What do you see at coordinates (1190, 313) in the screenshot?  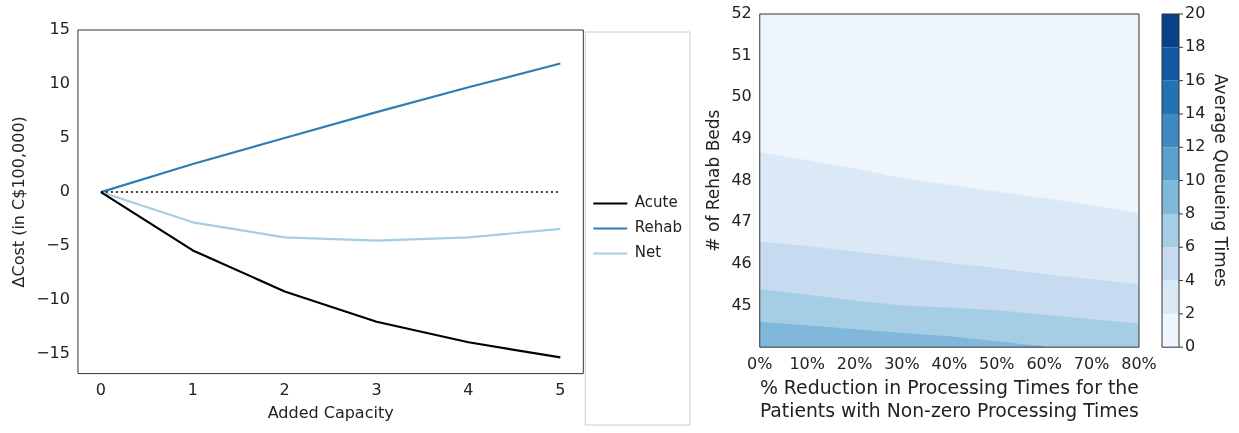 I see `color-bar-label: 2` at bounding box center [1190, 313].